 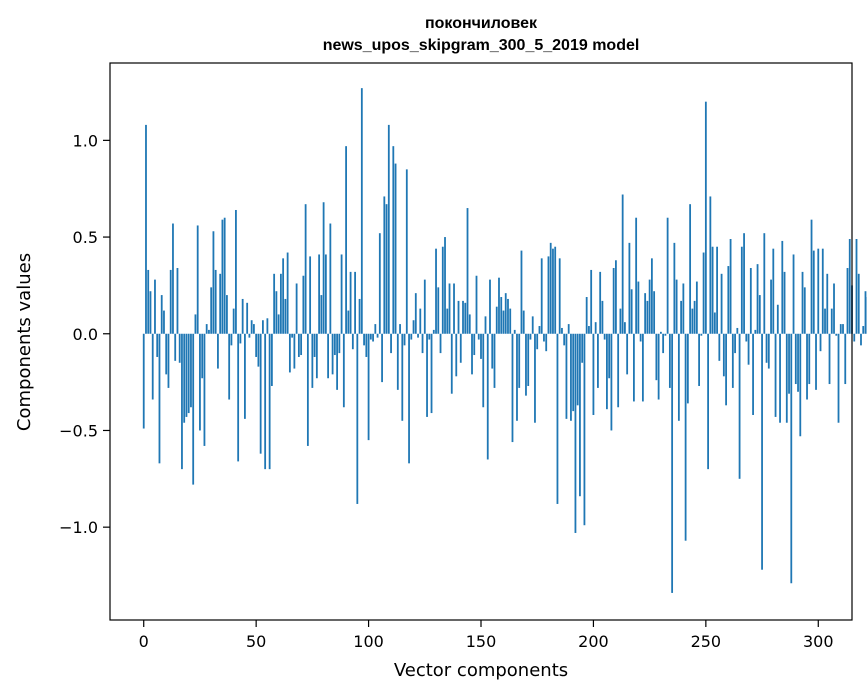 What do you see at coordinates (24, 342) in the screenshot?
I see `y-axis-label: Components values` at bounding box center [24, 342].